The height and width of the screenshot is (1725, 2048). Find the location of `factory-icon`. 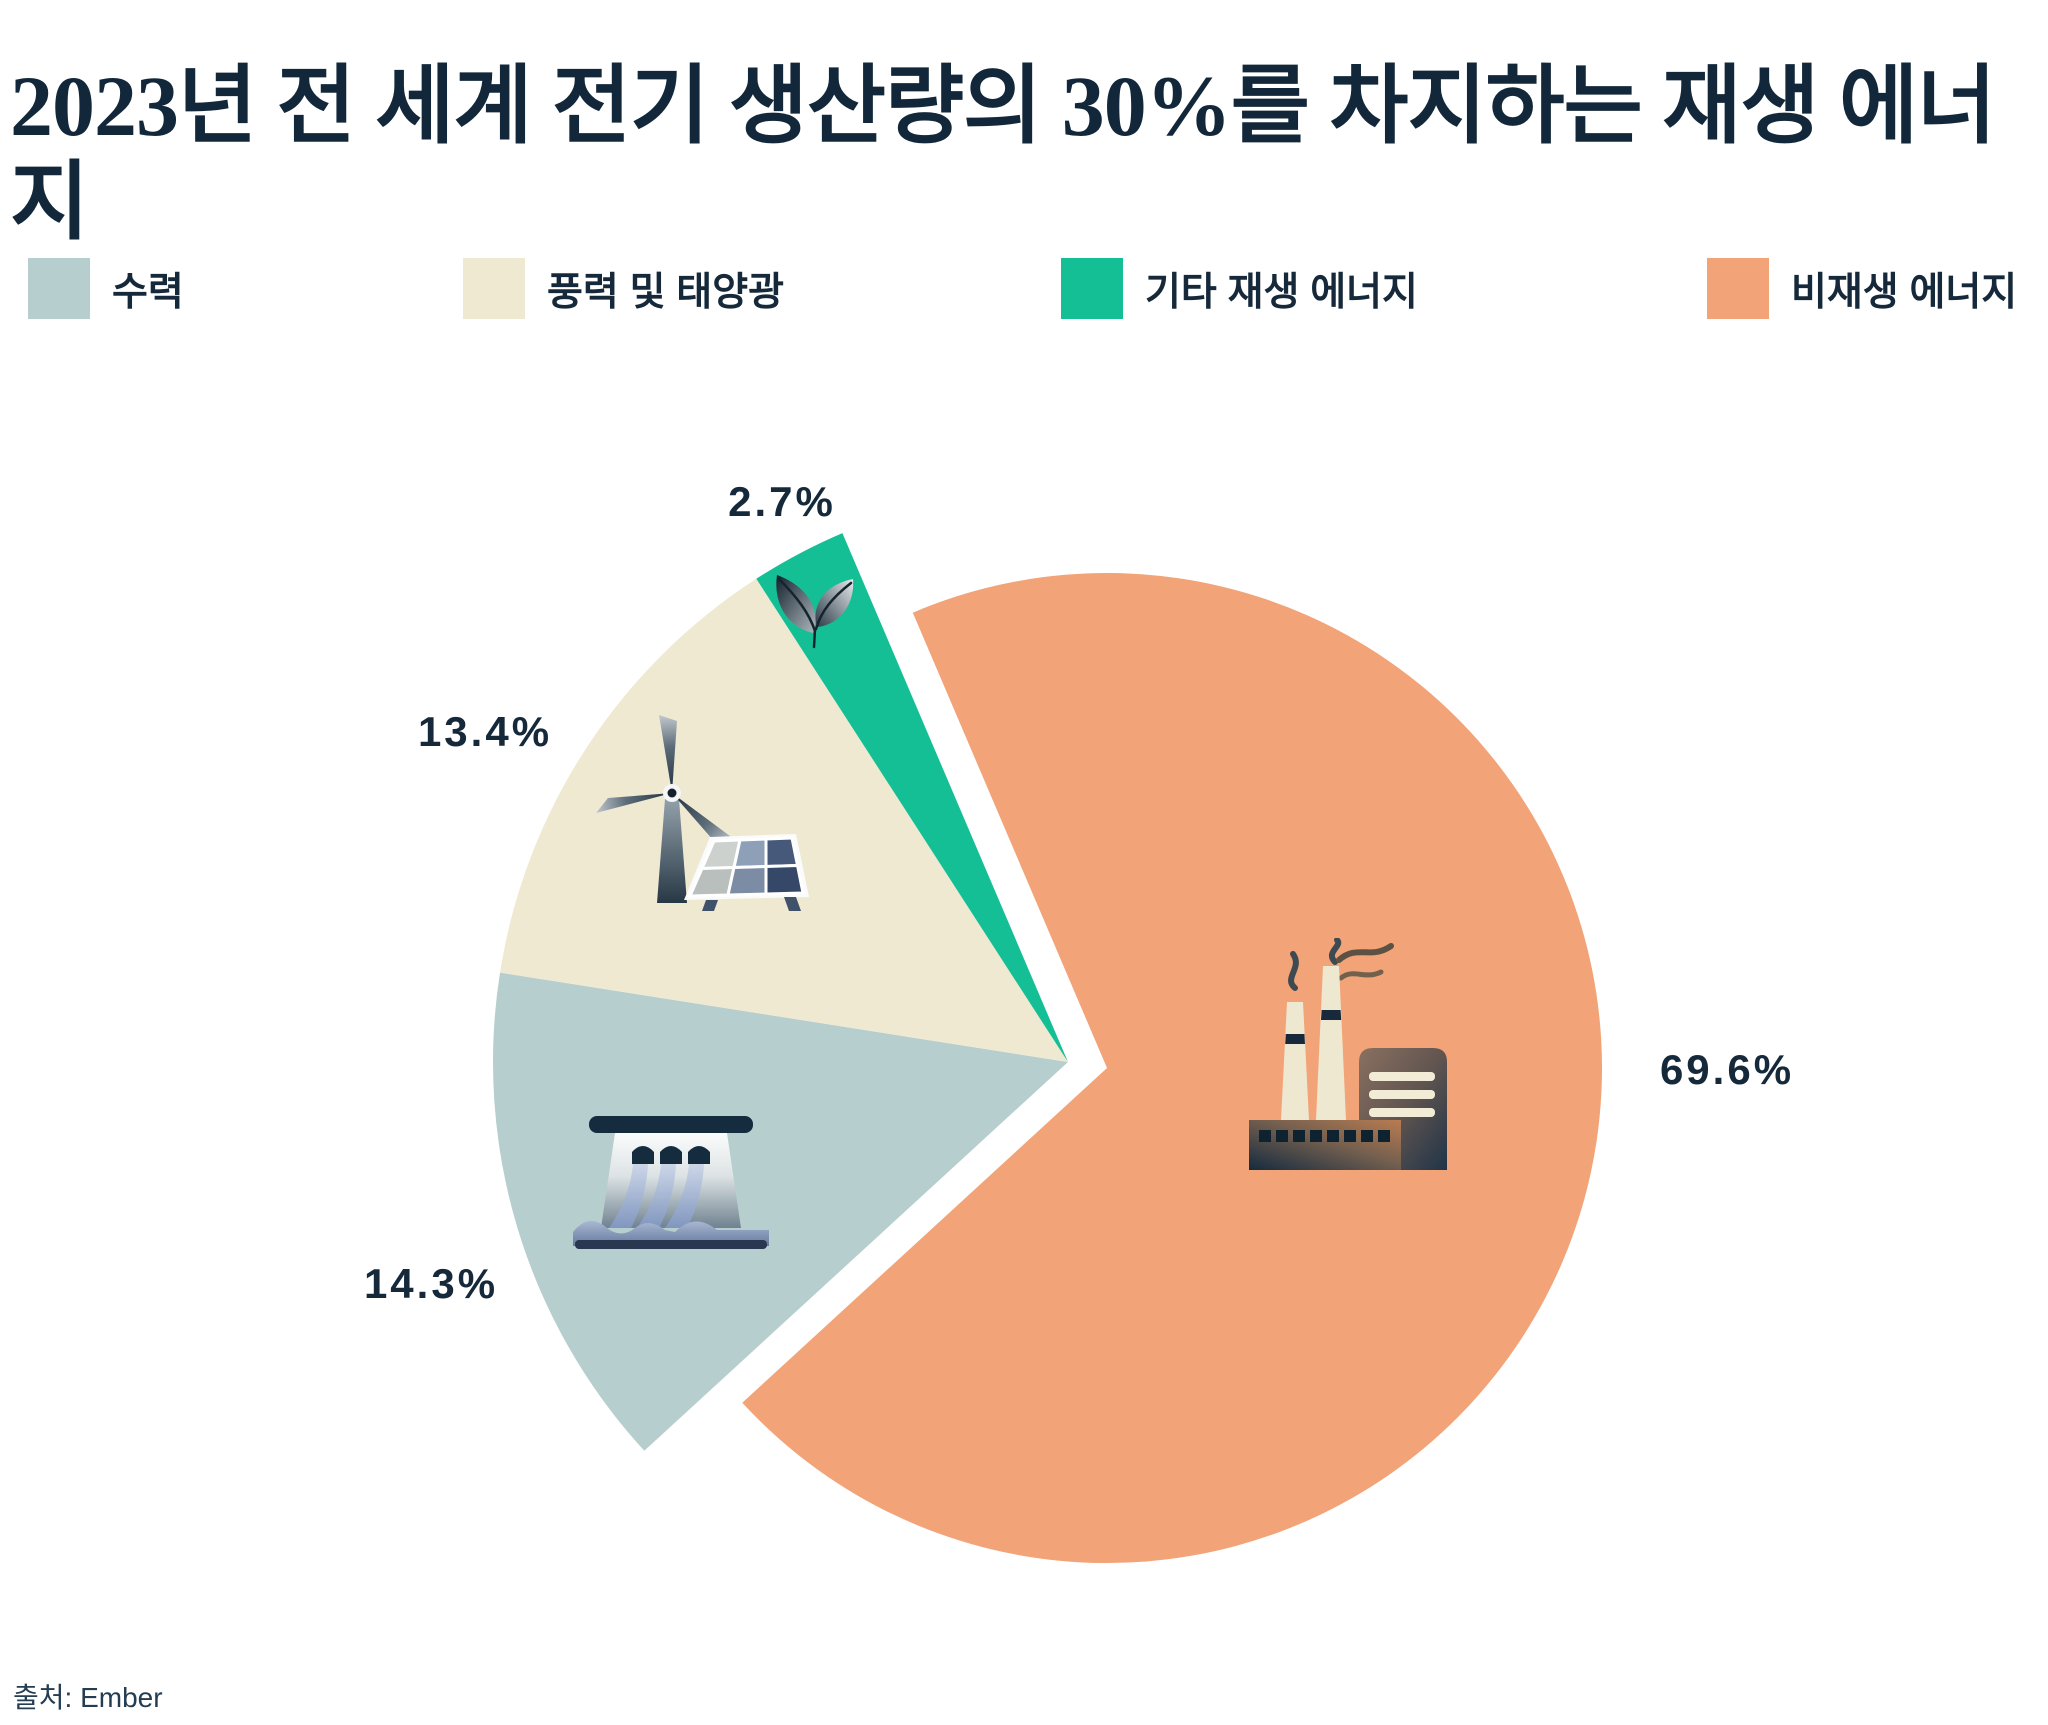

factory-icon is located at coordinates (1348, 1054).